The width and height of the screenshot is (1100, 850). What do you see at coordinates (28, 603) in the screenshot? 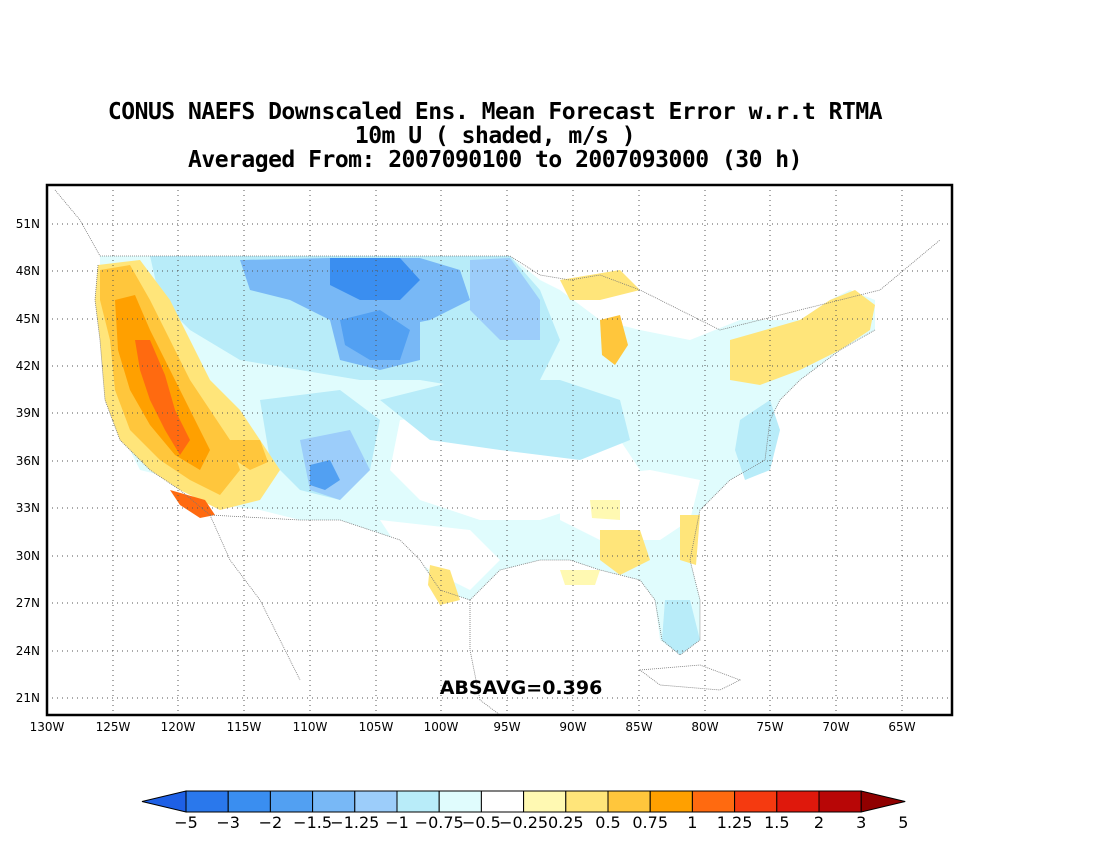
I see `lat-label: 27N` at bounding box center [28, 603].